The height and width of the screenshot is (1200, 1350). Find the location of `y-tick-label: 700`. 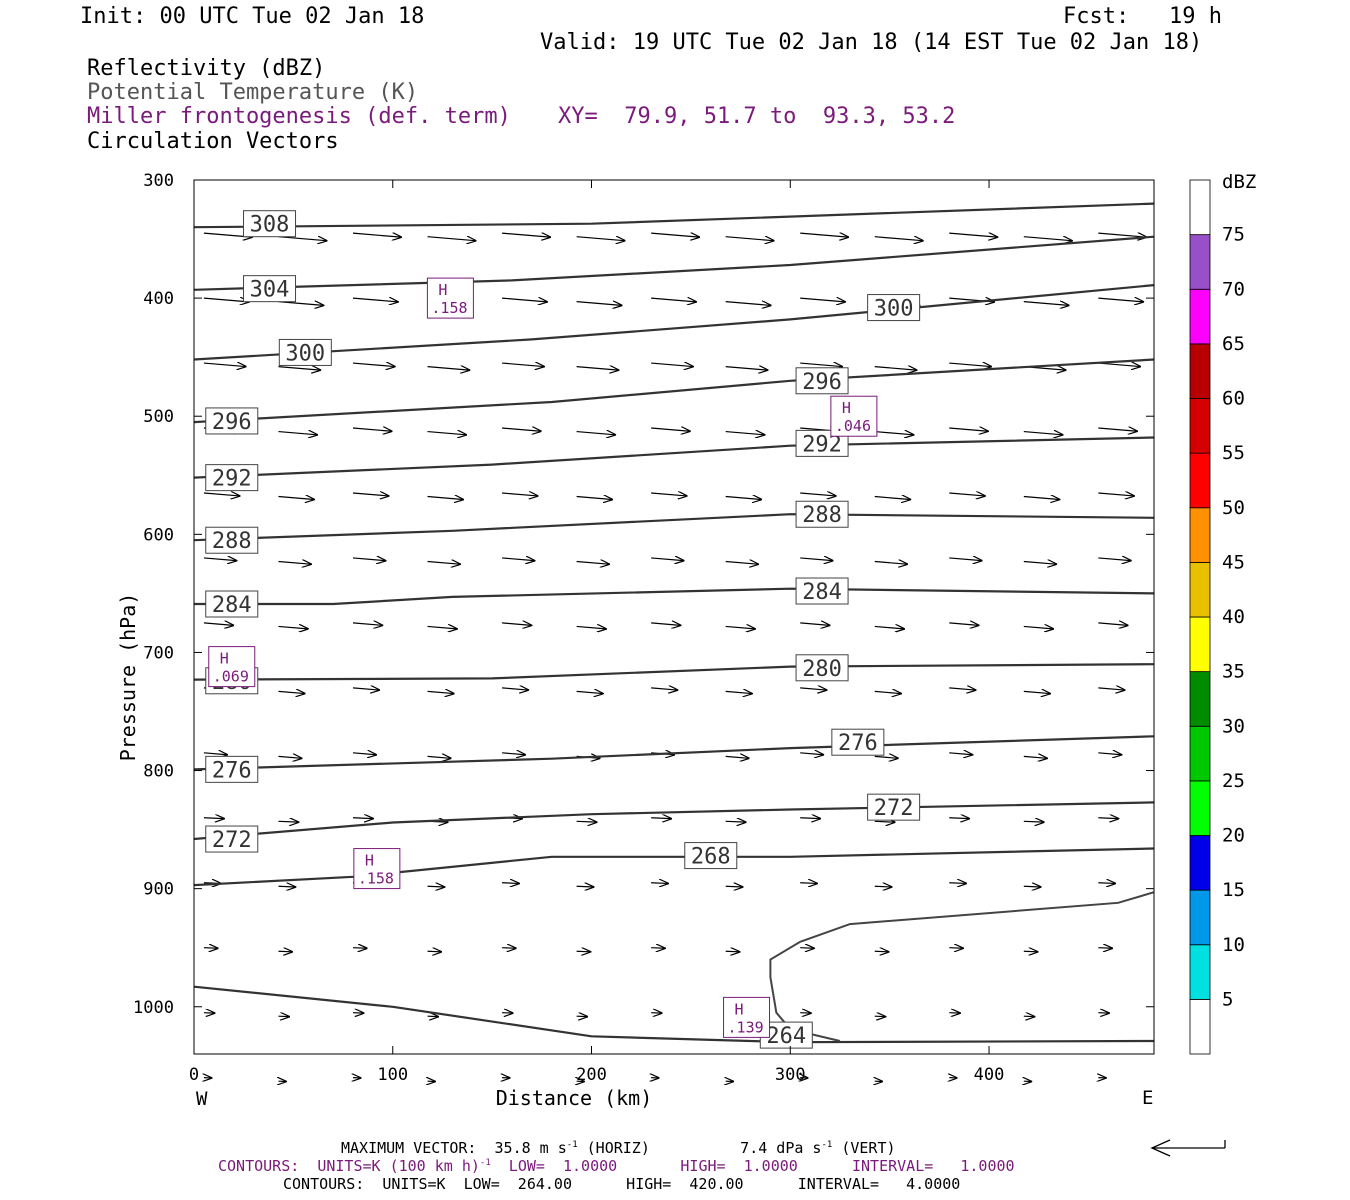

y-tick-label: 700 is located at coordinates (158, 653).